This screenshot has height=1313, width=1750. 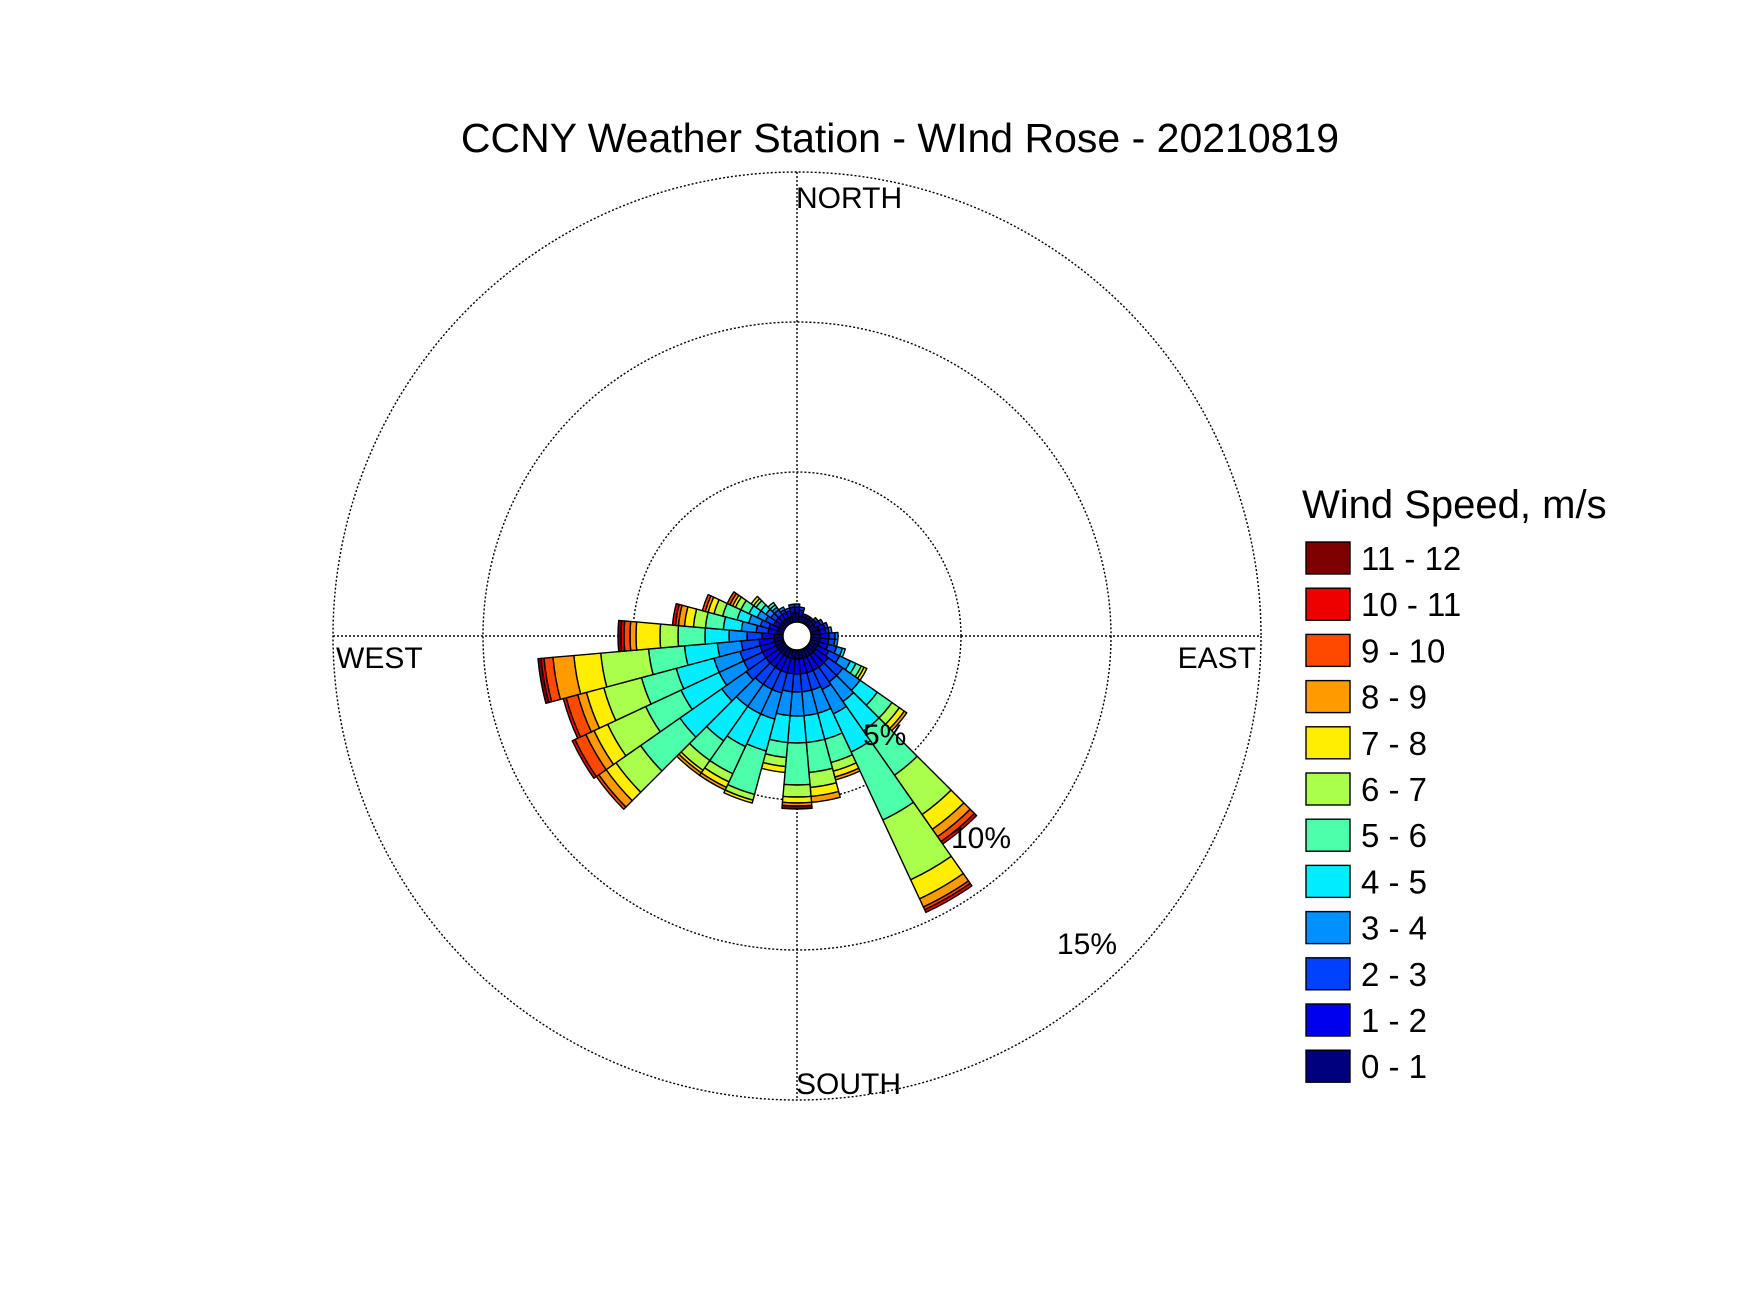 I want to click on legend-label-5-6: 5 - 6, so click(x=1394, y=835).